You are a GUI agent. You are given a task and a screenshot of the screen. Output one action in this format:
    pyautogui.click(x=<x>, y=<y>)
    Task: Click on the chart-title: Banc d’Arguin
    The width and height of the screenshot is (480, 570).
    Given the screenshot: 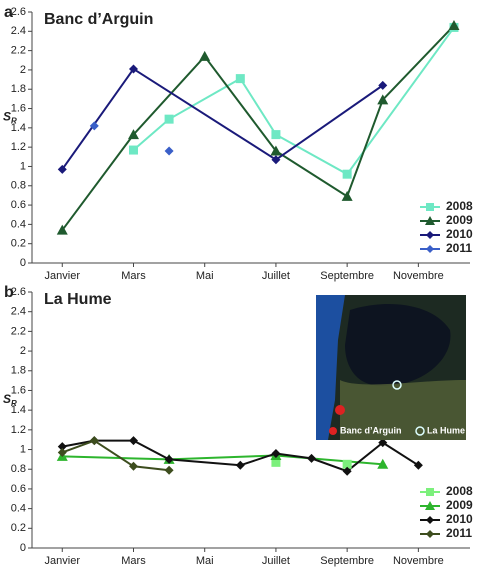 What is the action you would take?
    pyautogui.click(x=98, y=19)
    